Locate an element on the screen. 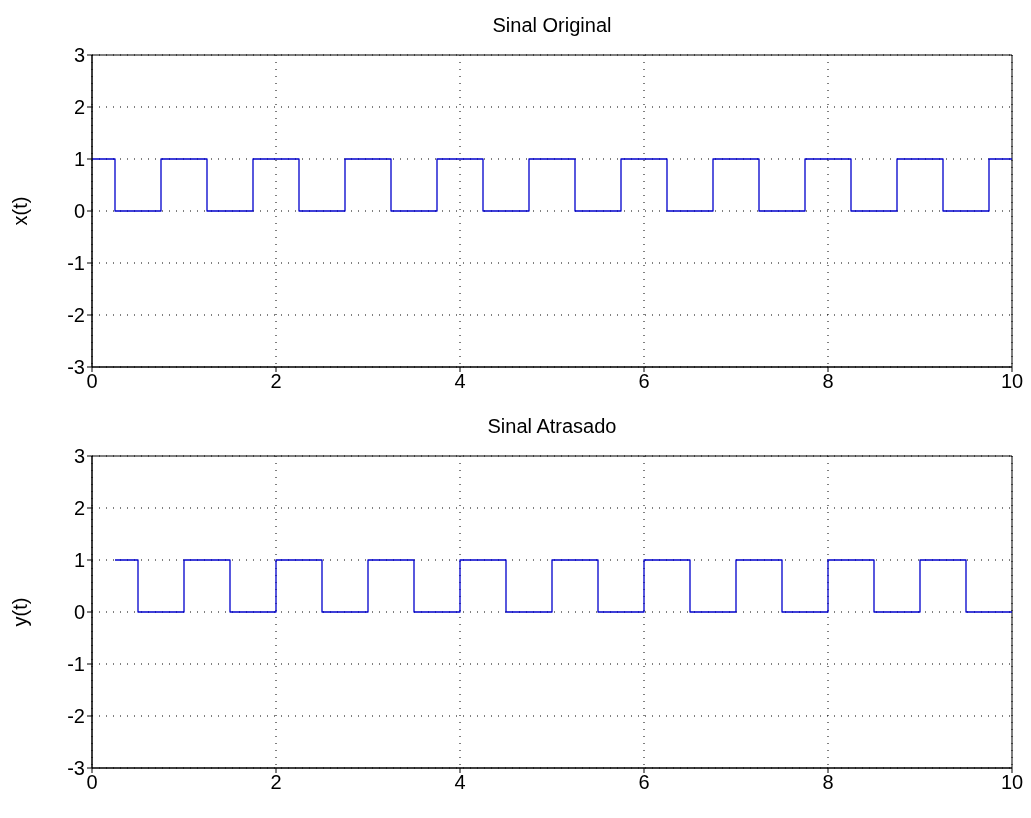 The height and width of the screenshot is (818, 1031). y-axis-title: y(t) is located at coordinates (20, 612).